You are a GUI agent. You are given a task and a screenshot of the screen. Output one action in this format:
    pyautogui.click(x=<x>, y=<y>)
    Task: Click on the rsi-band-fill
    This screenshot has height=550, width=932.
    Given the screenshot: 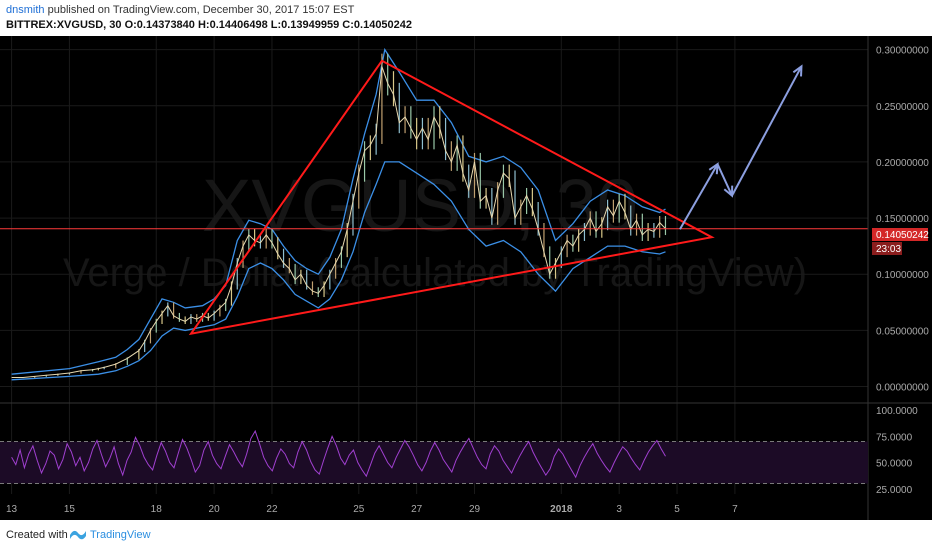 What is the action you would take?
    pyautogui.click(x=434, y=462)
    